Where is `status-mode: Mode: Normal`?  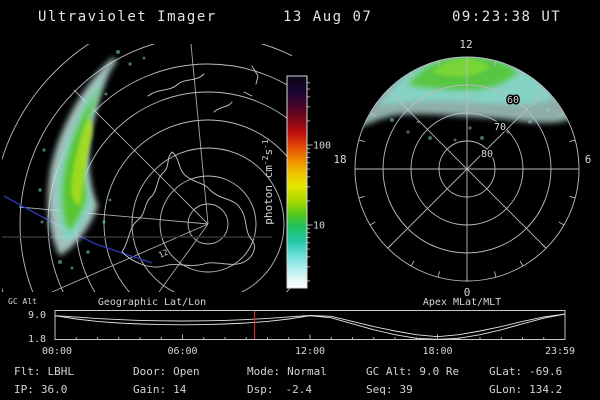
status-mode: Mode: Normal is located at coordinates (287, 371).